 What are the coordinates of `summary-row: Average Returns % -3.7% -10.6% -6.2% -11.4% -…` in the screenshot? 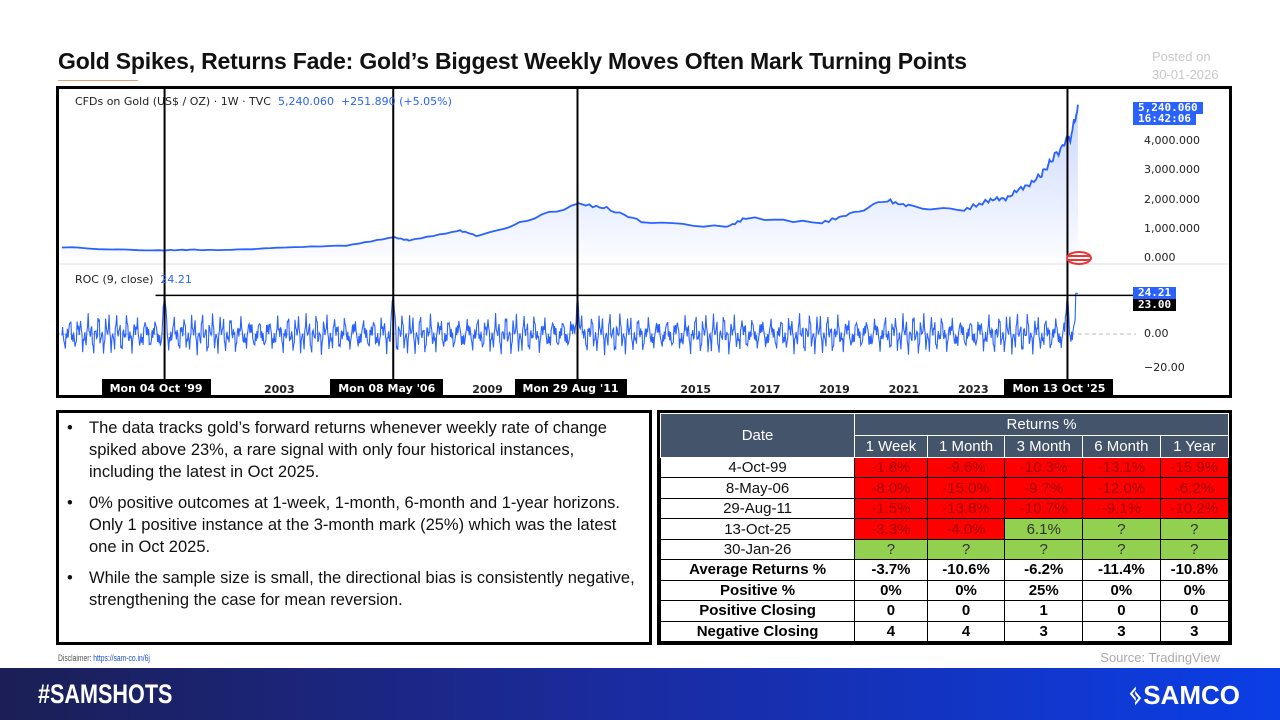 It's located at (944, 570).